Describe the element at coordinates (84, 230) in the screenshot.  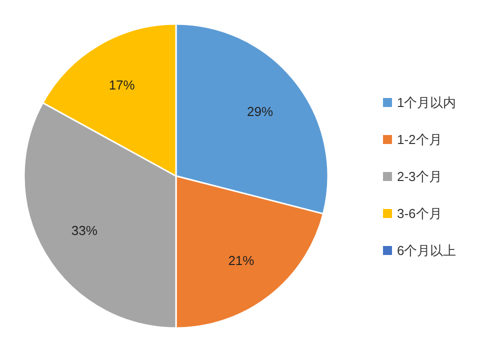
I see `data-label: 33%` at that location.